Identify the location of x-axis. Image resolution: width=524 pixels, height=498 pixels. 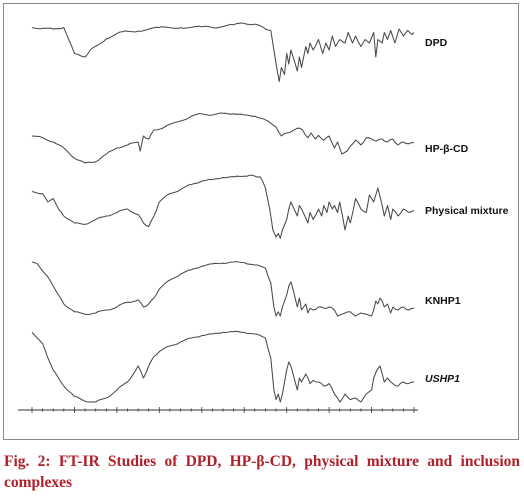
(218, 410).